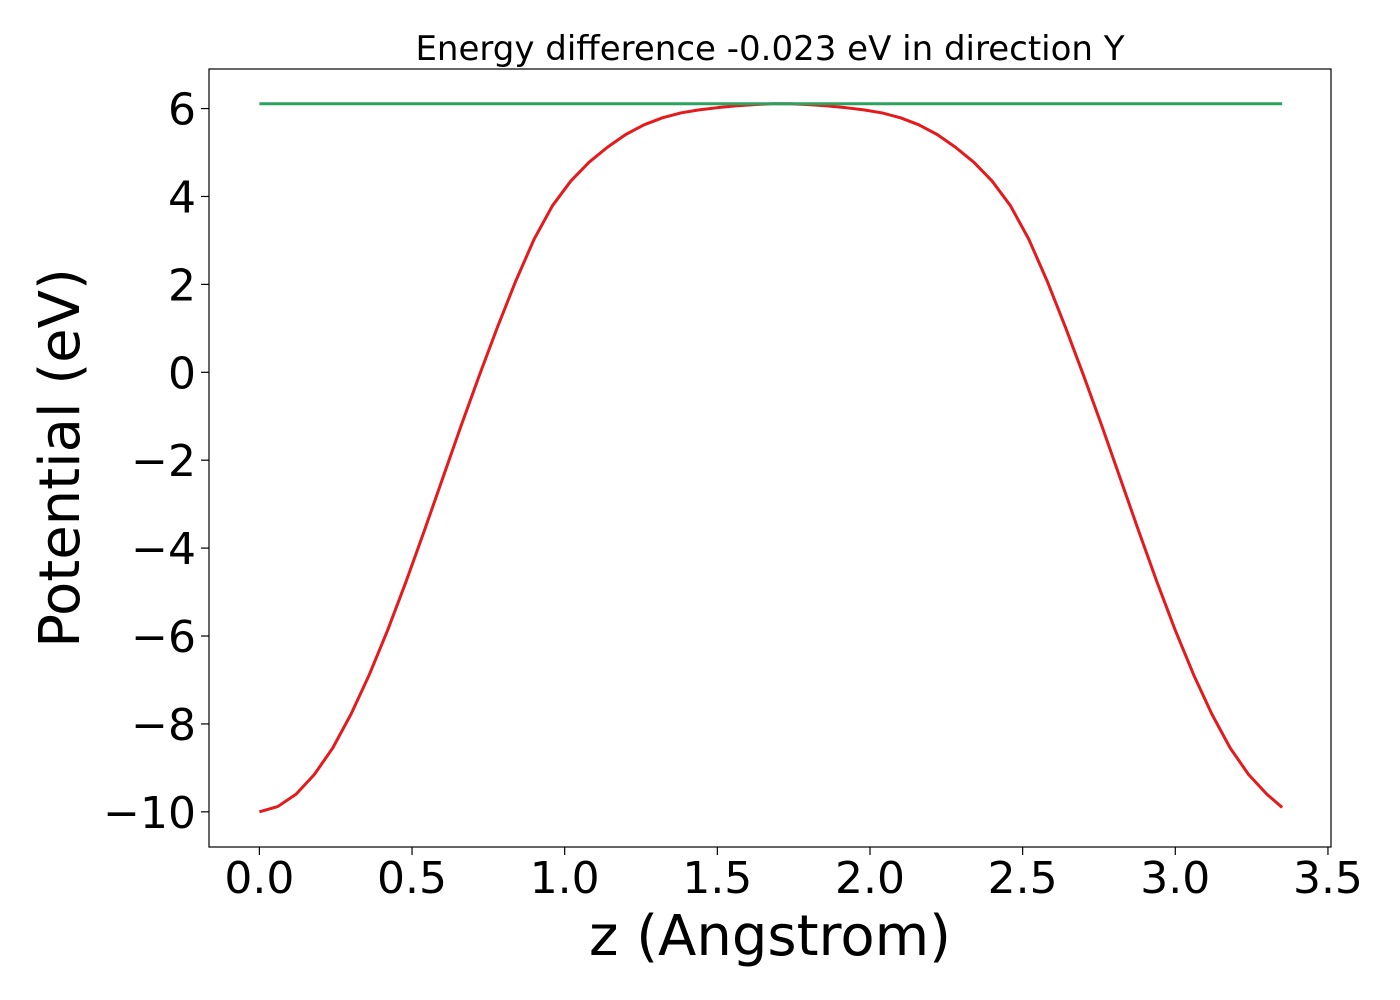 Image resolution: width=1400 pixels, height=1000 pixels. Describe the element at coordinates (60, 458) in the screenshot. I see `y-axis-title: Potential (eV)` at that location.